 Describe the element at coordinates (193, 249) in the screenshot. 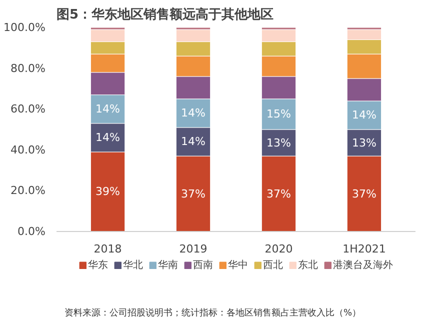

I see `x-tick-label: 2019` at that location.